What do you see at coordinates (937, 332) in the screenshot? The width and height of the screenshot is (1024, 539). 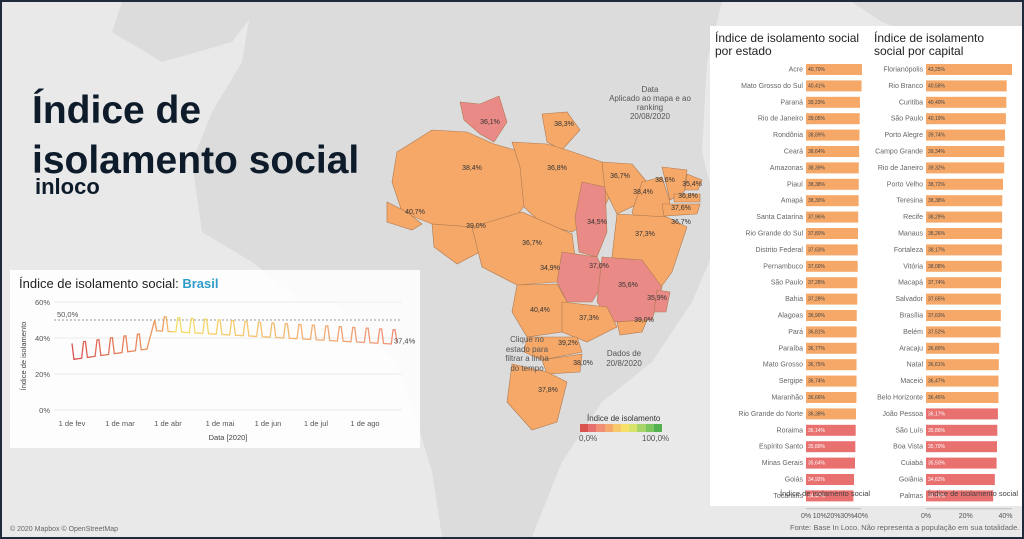 I see `ranking-value-label: 37,52%` at bounding box center [937, 332].